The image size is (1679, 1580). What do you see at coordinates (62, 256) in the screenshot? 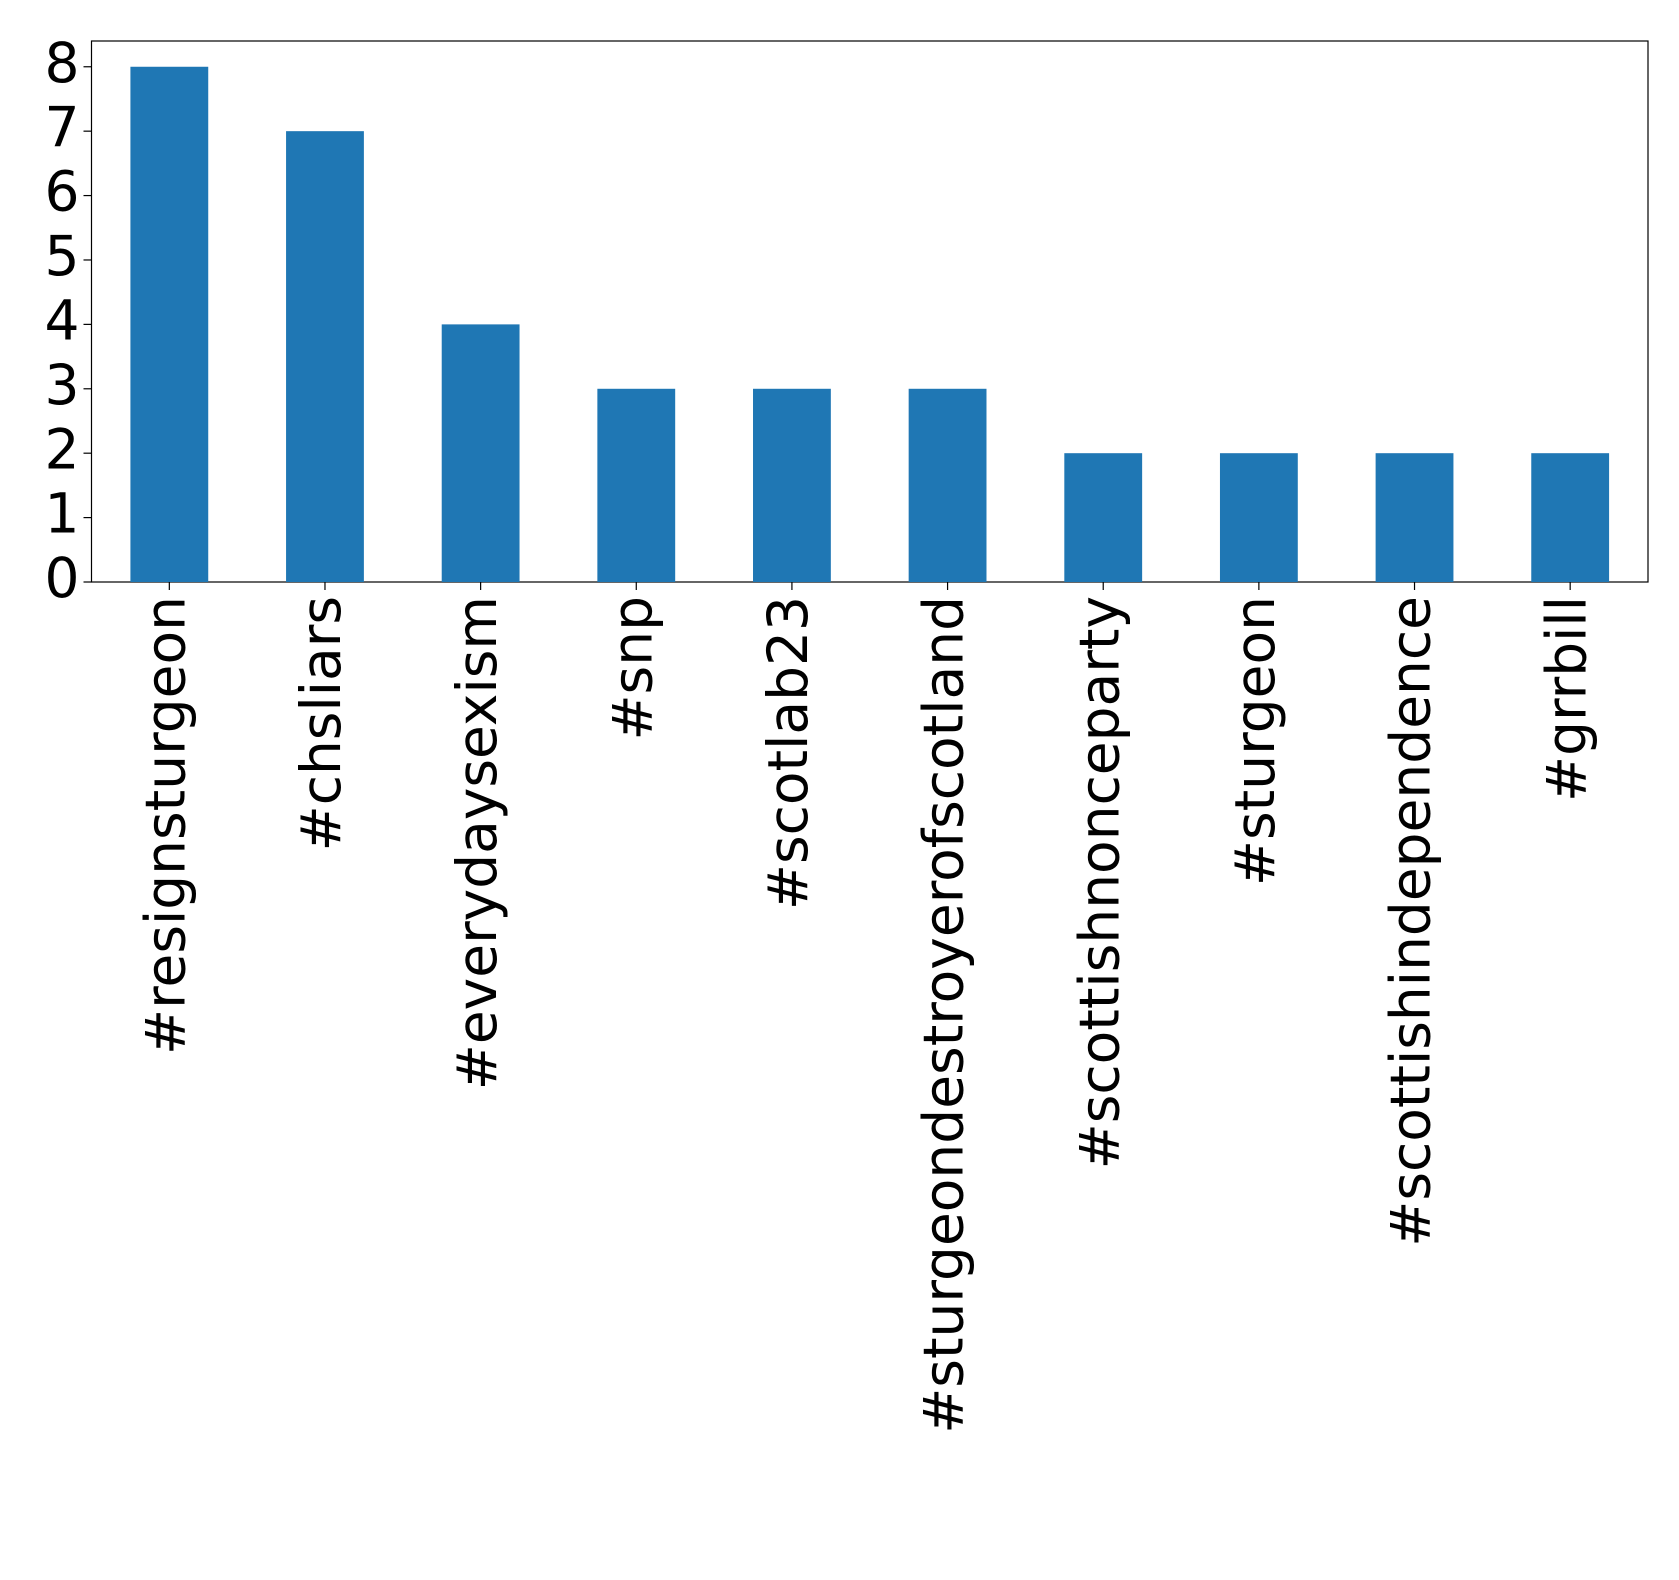
I see `y-tick-label: 5` at bounding box center [62, 256].